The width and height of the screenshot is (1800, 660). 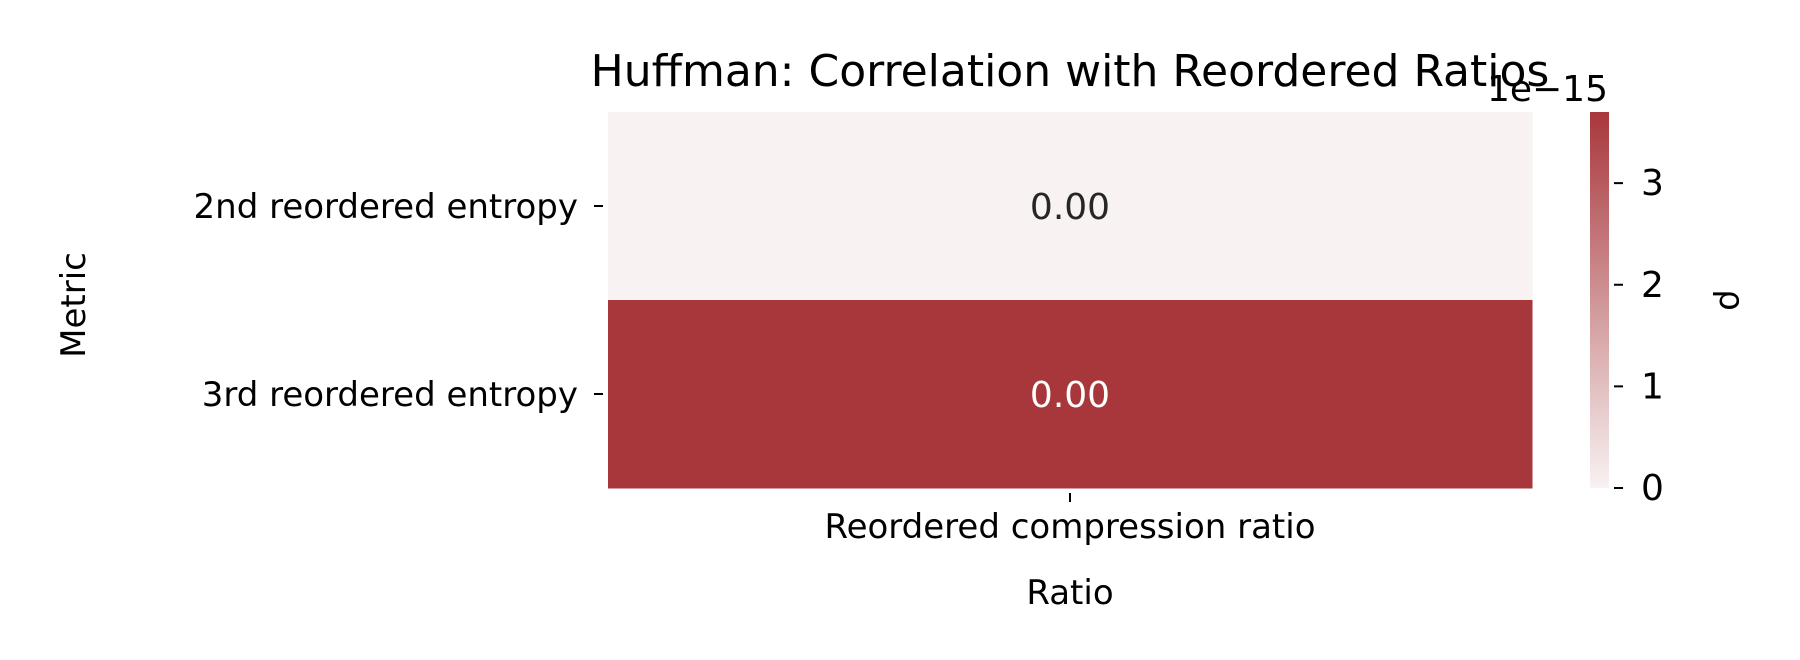 I want to click on y-axis-label: Metric, so click(x=74, y=305).